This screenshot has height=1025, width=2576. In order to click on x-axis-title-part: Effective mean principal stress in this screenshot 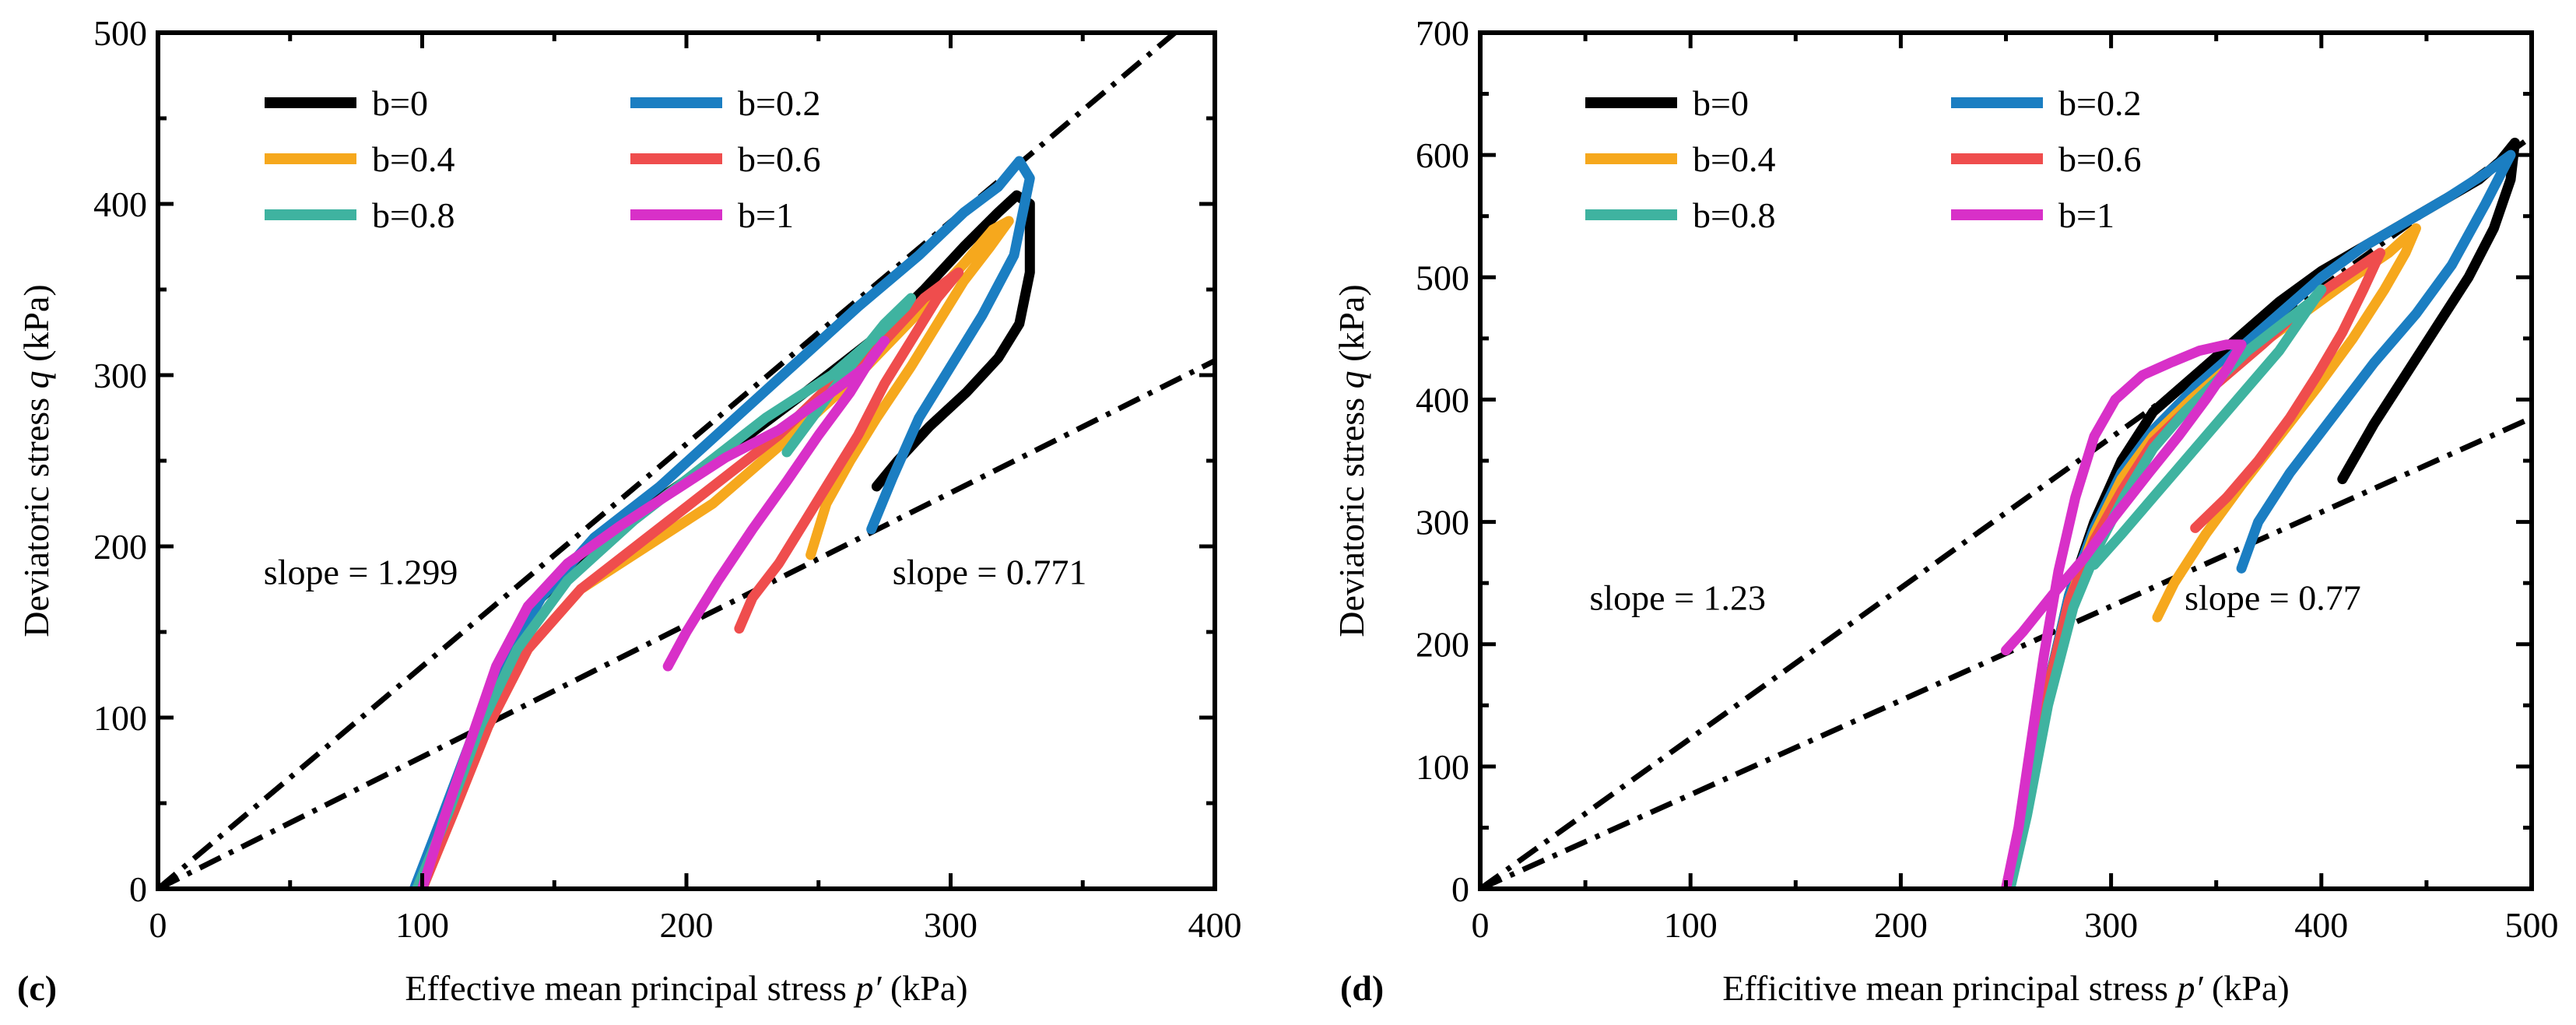, I will do `click(630, 988)`.